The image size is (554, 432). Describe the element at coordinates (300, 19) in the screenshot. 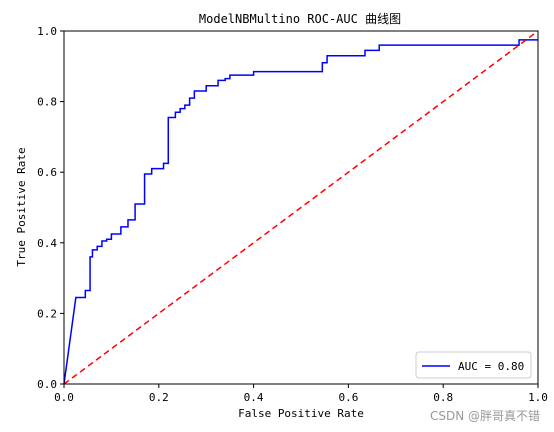

I see `chart-title: ModelNBMultino ROC-AUC 曲线图` at that location.